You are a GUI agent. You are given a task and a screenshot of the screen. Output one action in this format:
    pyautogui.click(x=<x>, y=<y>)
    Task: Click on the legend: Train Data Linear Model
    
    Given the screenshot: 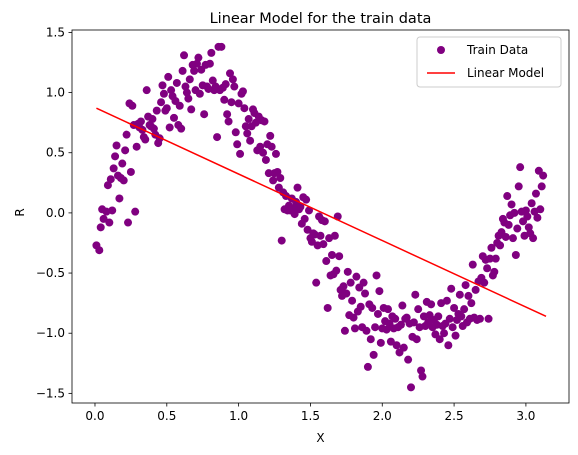 What is the action you would take?
    pyautogui.click(x=489, y=62)
    